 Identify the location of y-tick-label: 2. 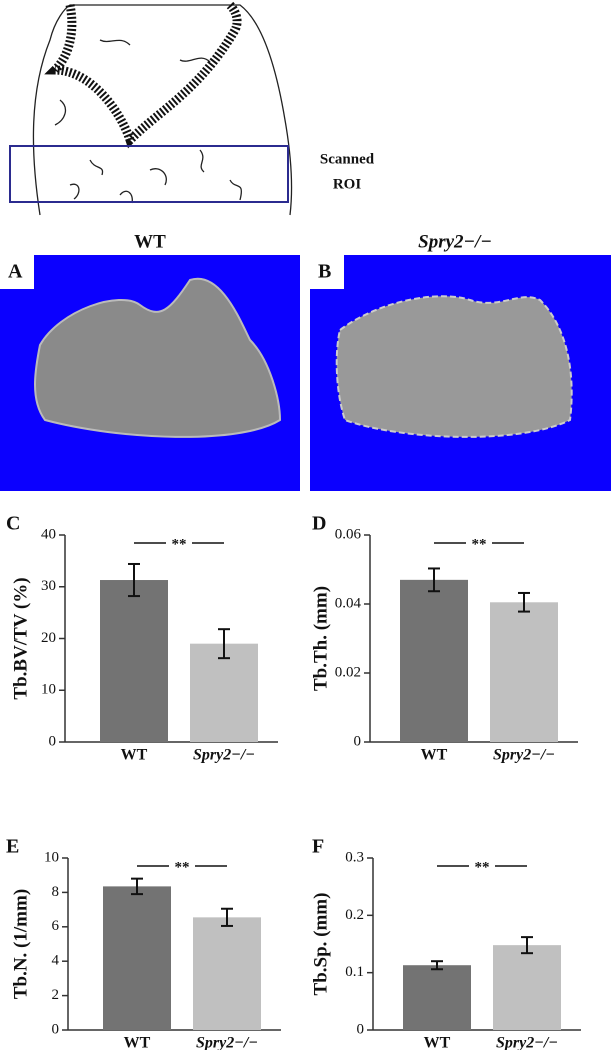
(56, 995).